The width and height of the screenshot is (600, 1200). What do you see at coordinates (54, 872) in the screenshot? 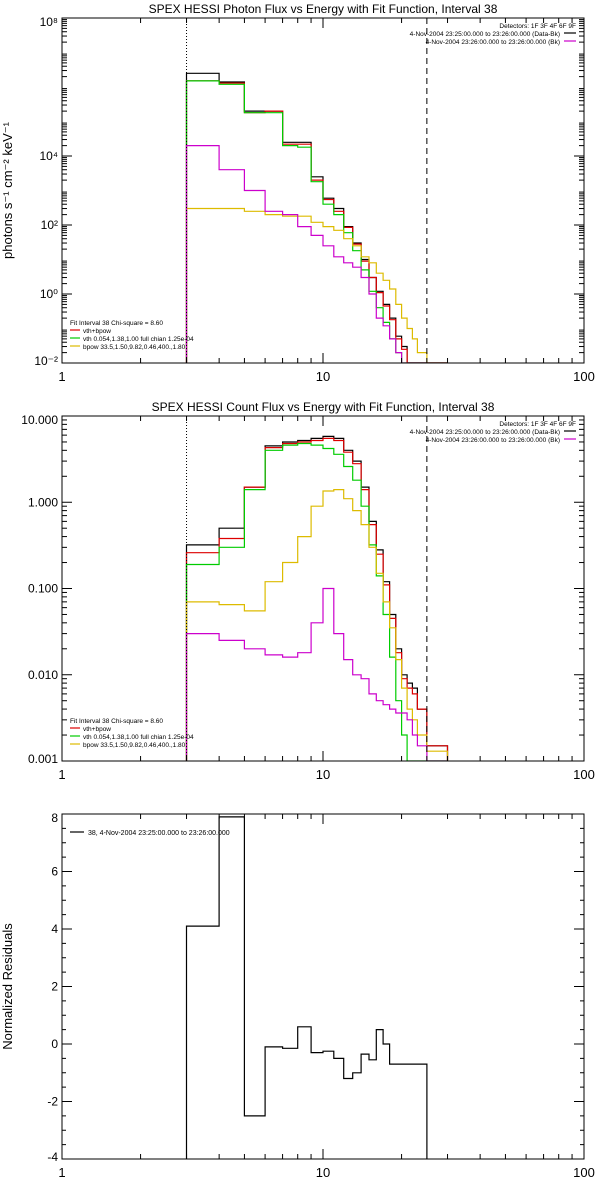
I see `resid-ytick-label: 6` at bounding box center [54, 872].